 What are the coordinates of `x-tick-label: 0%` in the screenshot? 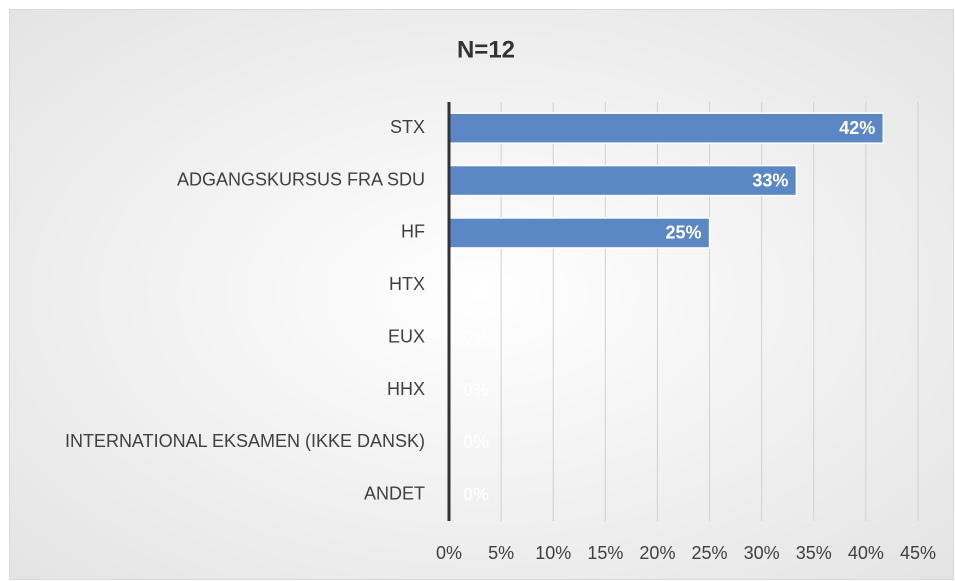 It's located at (449, 553).